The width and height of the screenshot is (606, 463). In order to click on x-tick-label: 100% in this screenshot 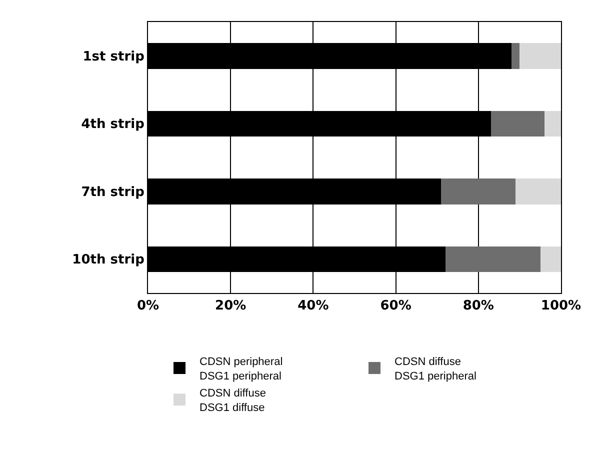, I will do `click(561, 306)`.